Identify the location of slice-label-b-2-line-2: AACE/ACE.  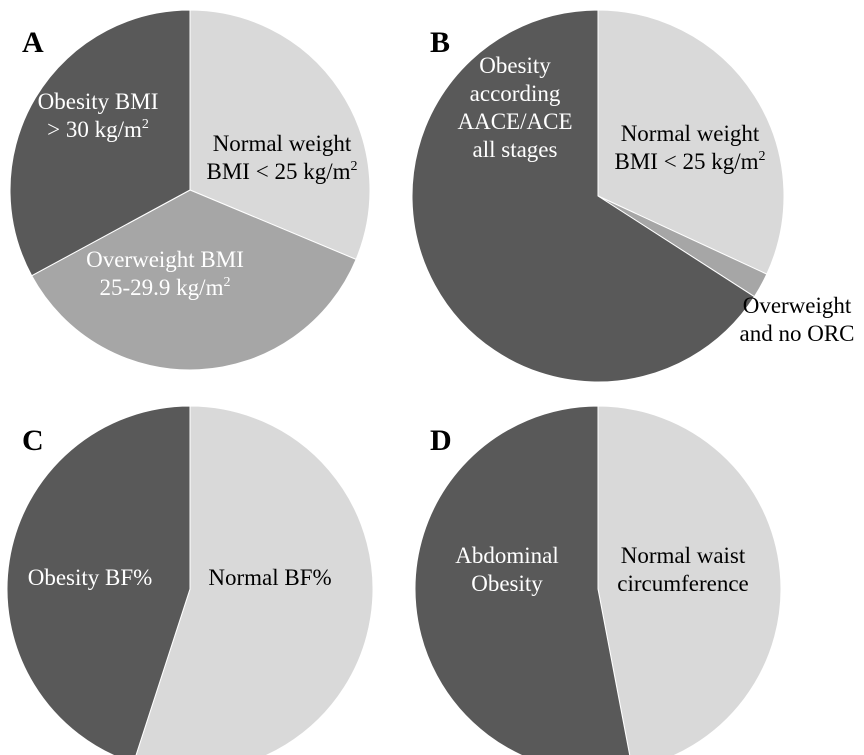
(515, 121).